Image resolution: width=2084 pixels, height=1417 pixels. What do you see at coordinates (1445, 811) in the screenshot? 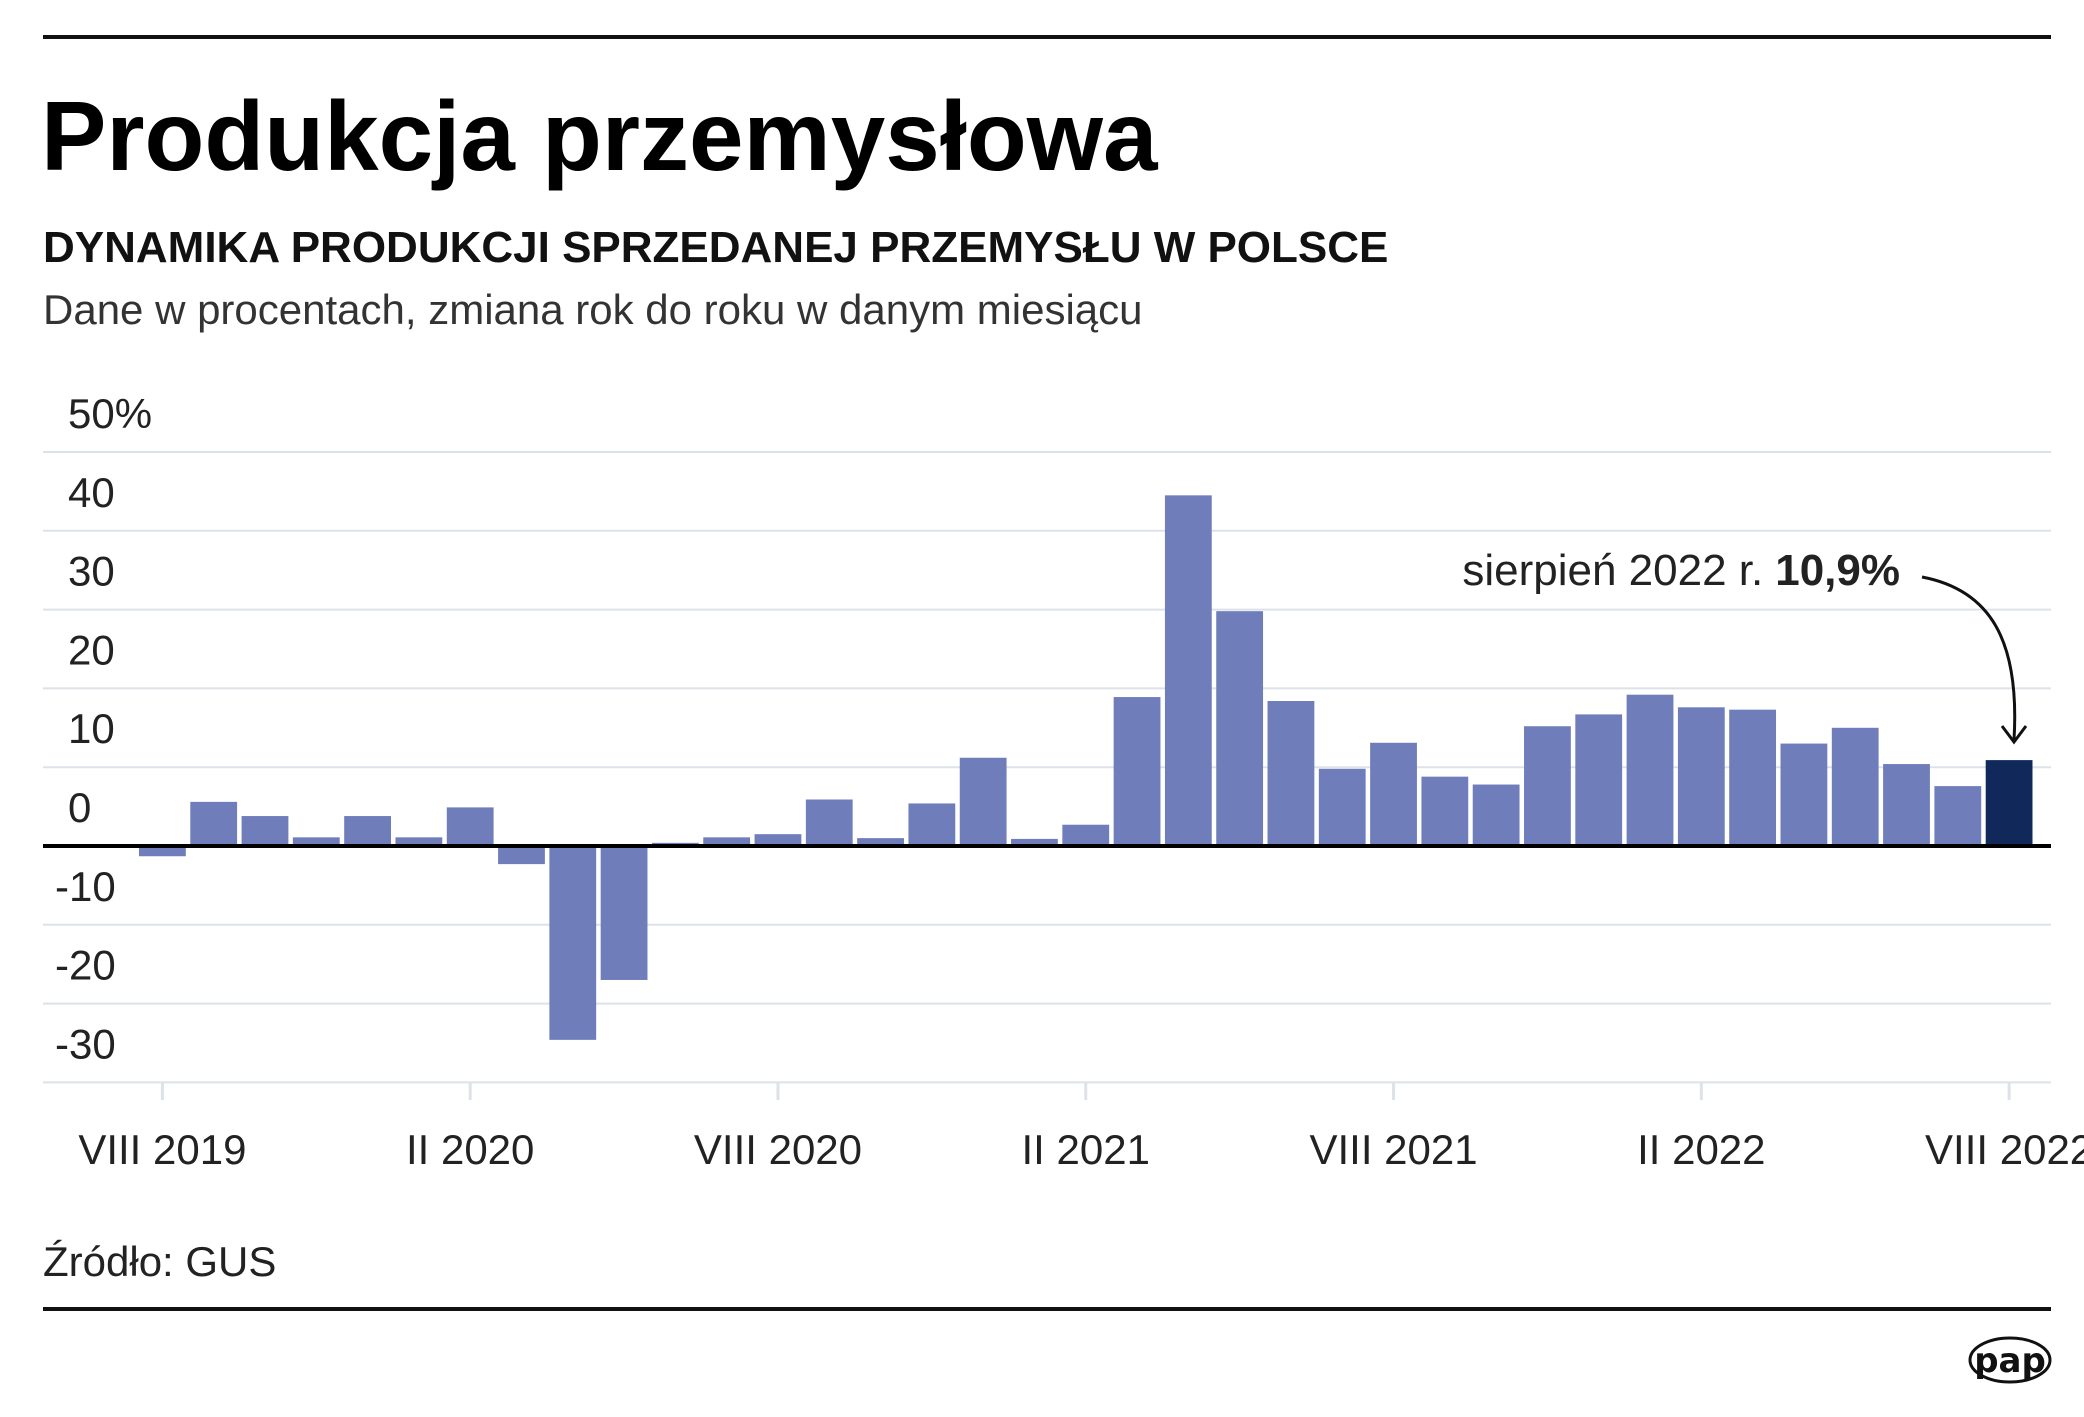
I see `bar-ix-2021` at bounding box center [1445, 811].